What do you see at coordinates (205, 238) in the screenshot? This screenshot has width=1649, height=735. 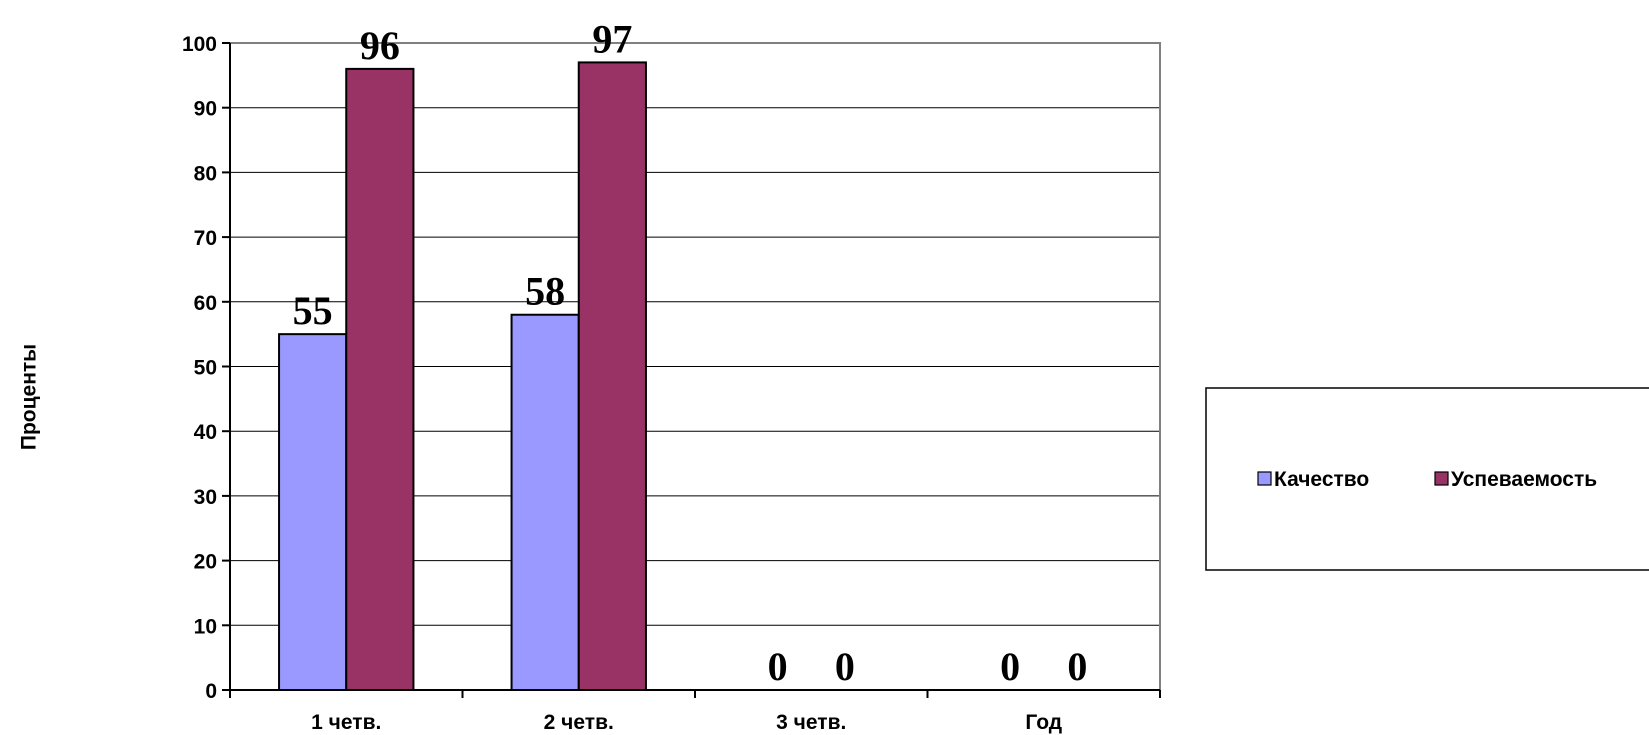 I see `y-tick-label: 70` at bounding box center [205, 238].